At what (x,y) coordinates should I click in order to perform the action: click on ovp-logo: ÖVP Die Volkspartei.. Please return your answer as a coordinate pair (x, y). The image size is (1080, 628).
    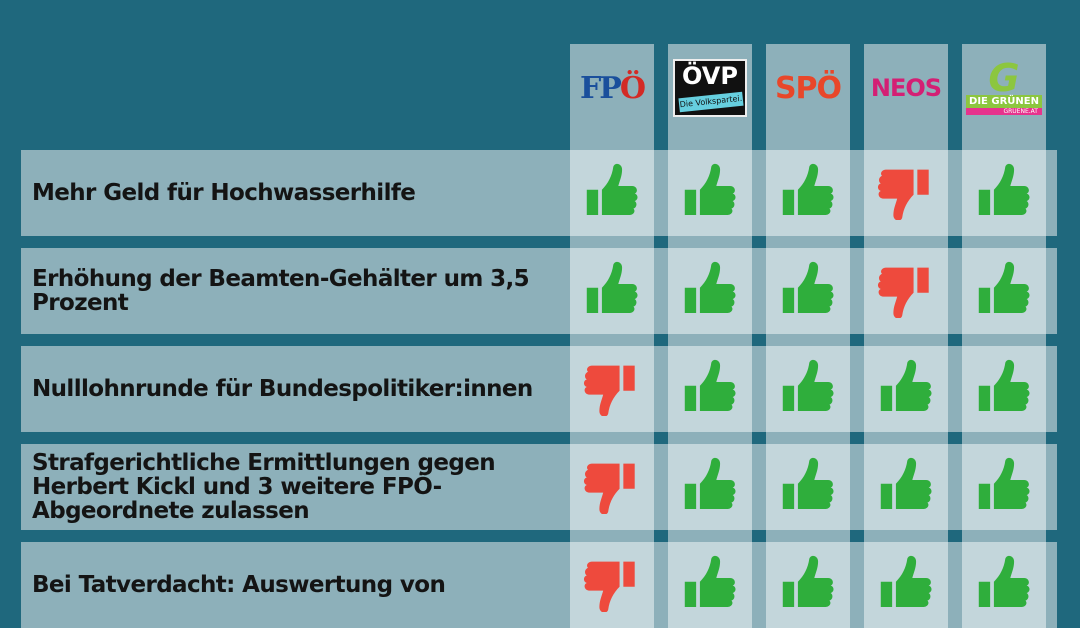
    Looking at the image, I should click on (710, 88).